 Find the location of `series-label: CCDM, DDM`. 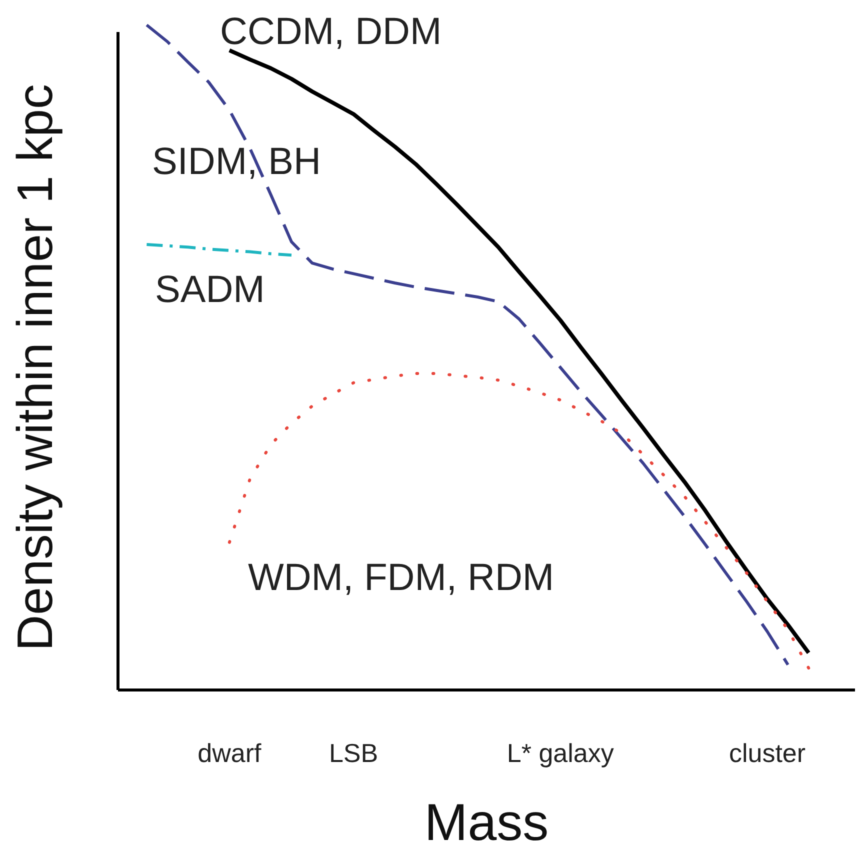

series-label: CCDM, DDM is located at coordinates (331, 32).